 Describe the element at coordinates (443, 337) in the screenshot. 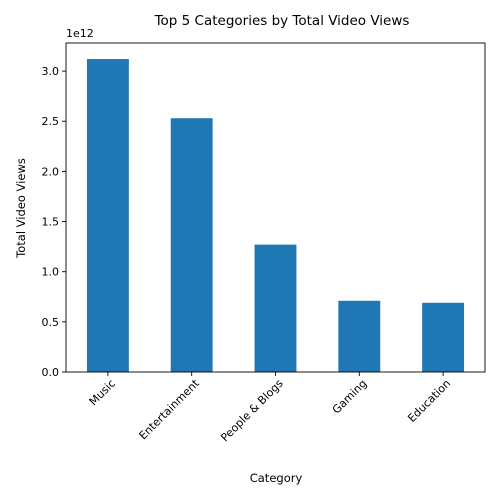

I see `bar-education` at that location.